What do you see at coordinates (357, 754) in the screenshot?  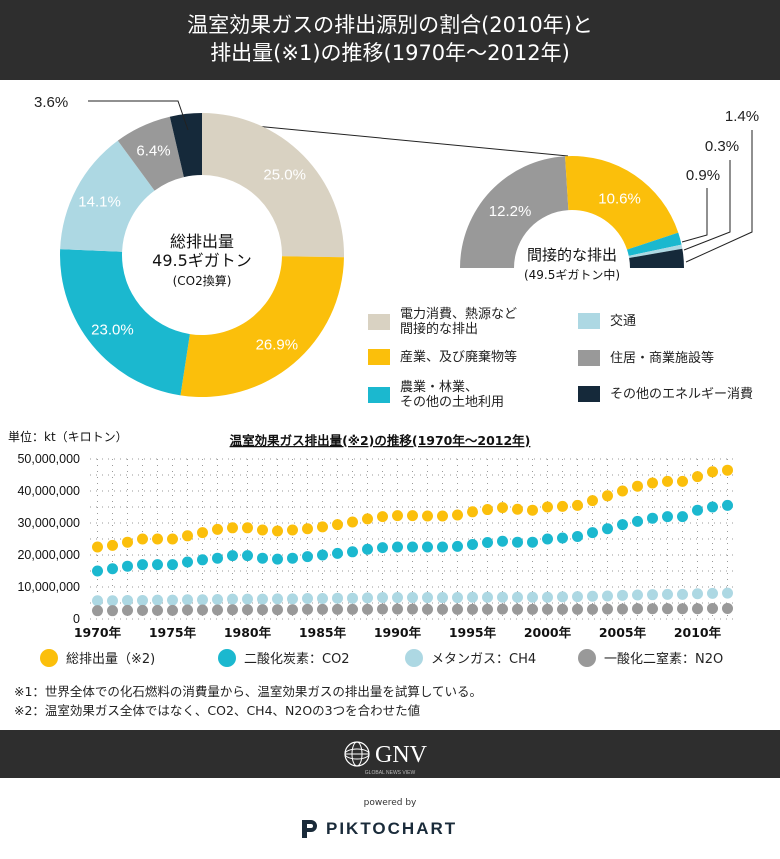 I see `globe-icon` at bounding box center [357, 754].